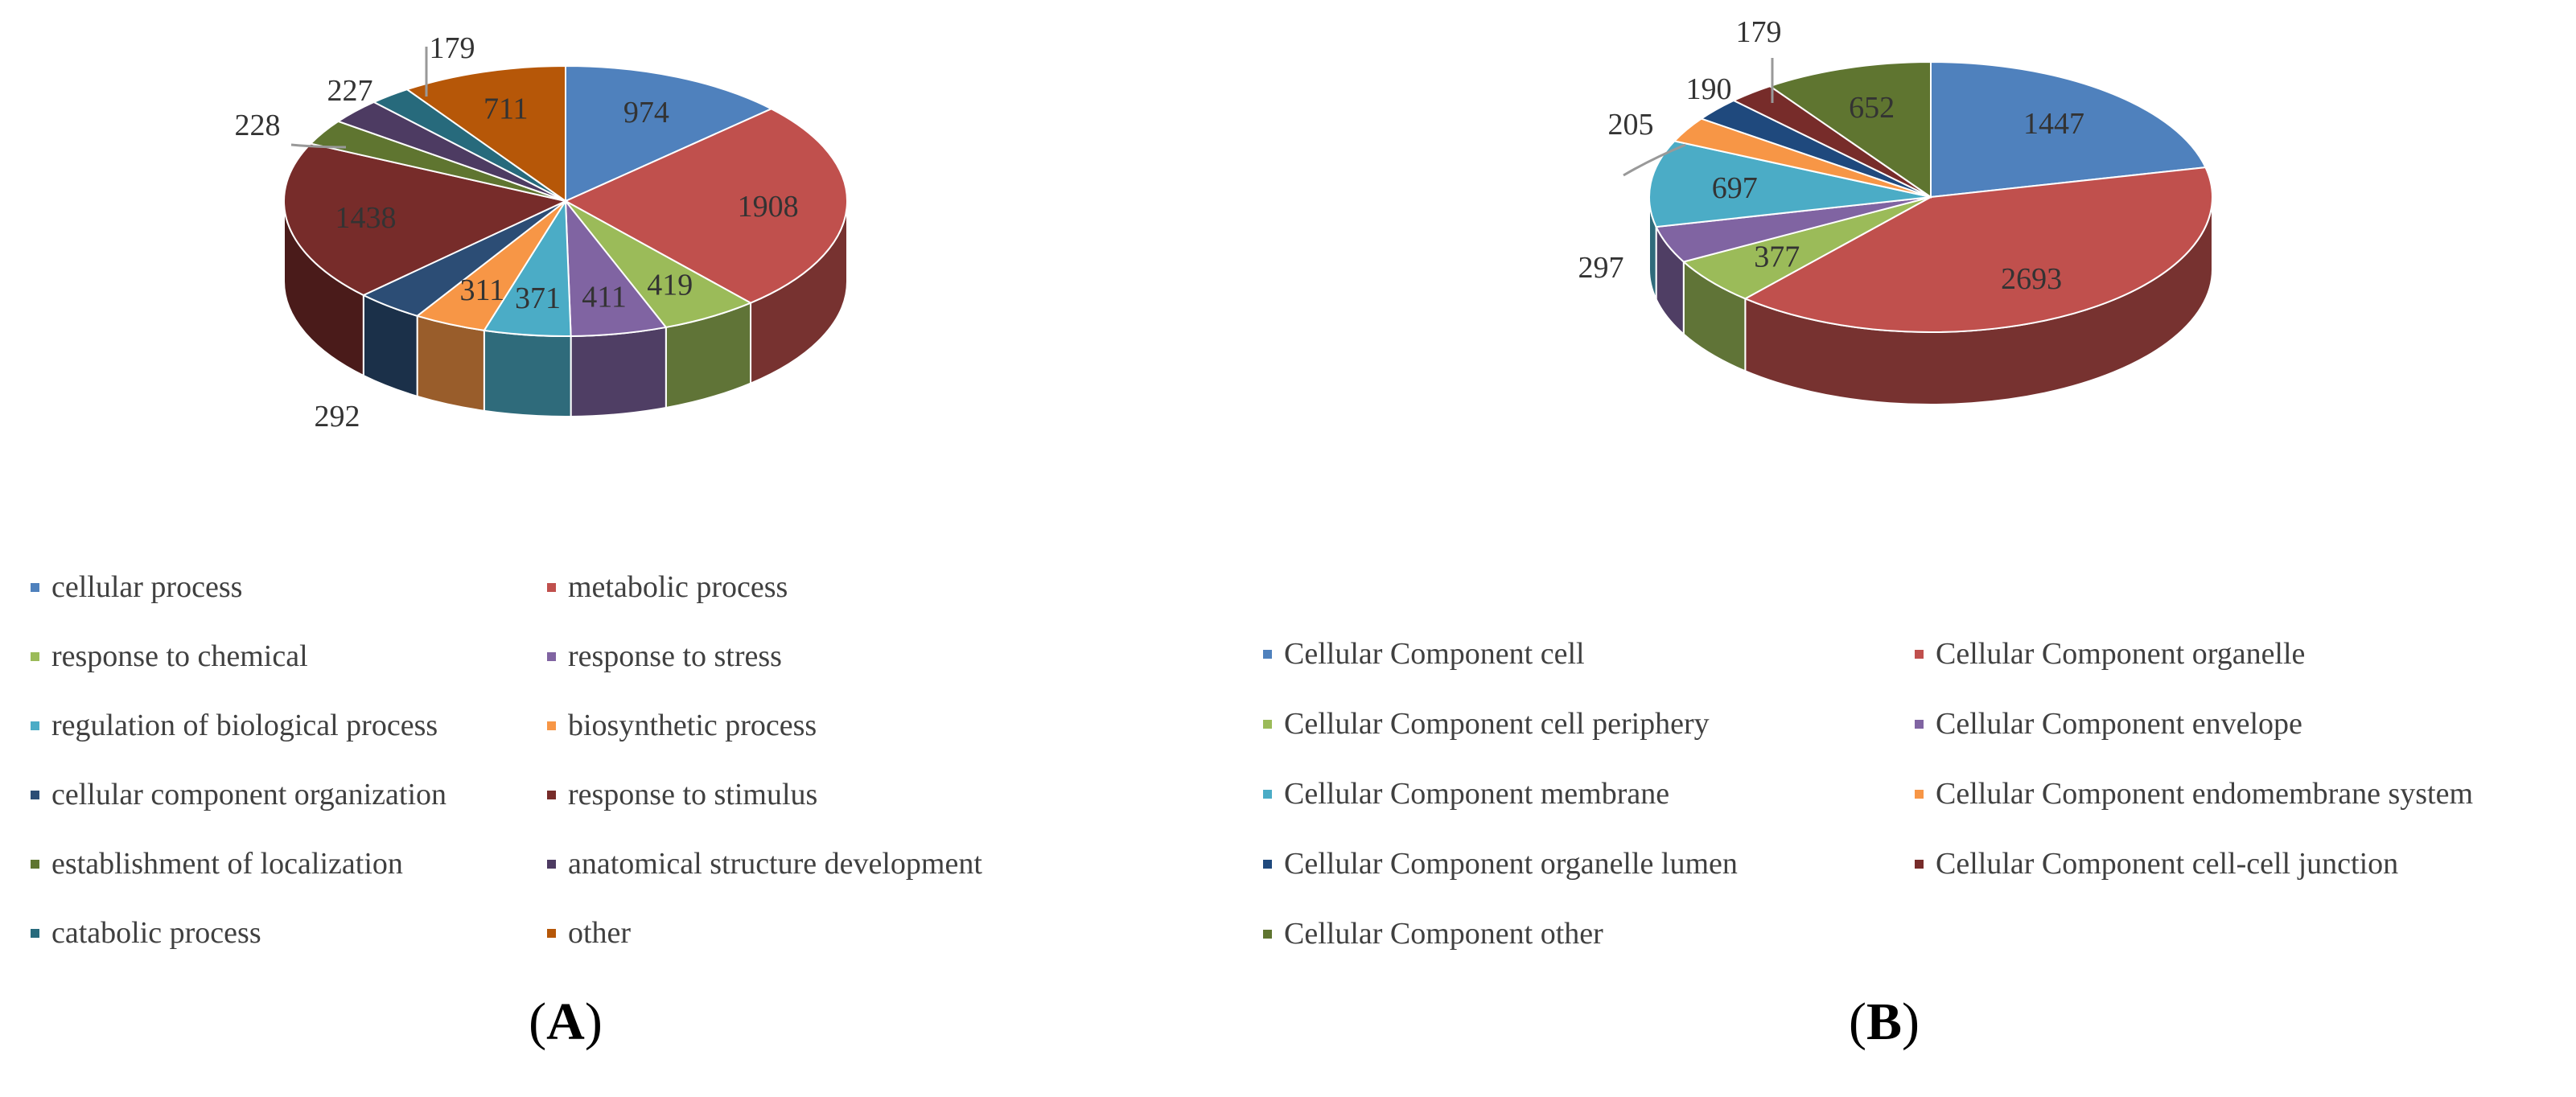 The height and width of the screenshot is (1097, 2576). What do you see at coordinates (2204, 794) in the screenshot?
I see `legend-label: Cellular Component endomembrane system` at bounding box center [2204, 794].